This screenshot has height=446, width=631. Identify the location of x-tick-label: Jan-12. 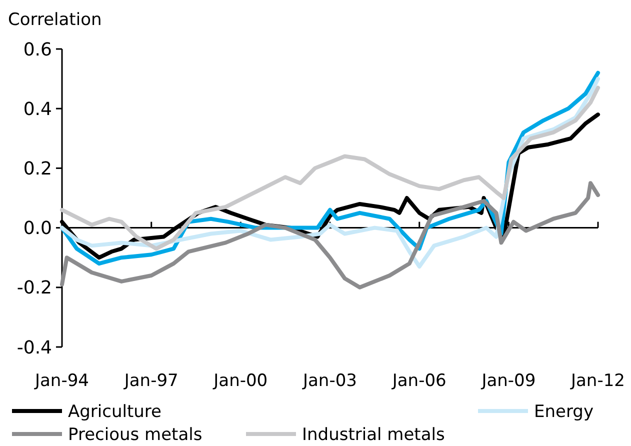
(597, 381).